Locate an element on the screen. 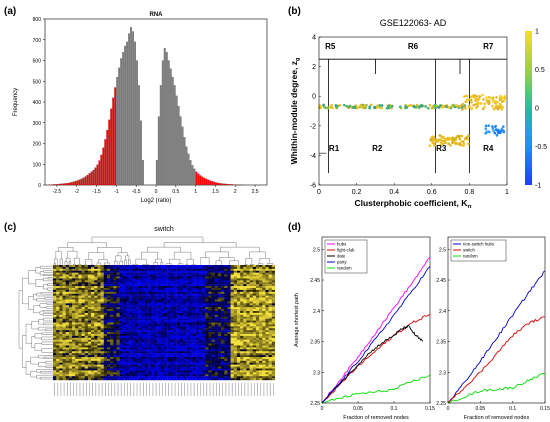 This screenshot has height=422, width=550. y-tick-label: 700 is located at coordinates (37, 41).